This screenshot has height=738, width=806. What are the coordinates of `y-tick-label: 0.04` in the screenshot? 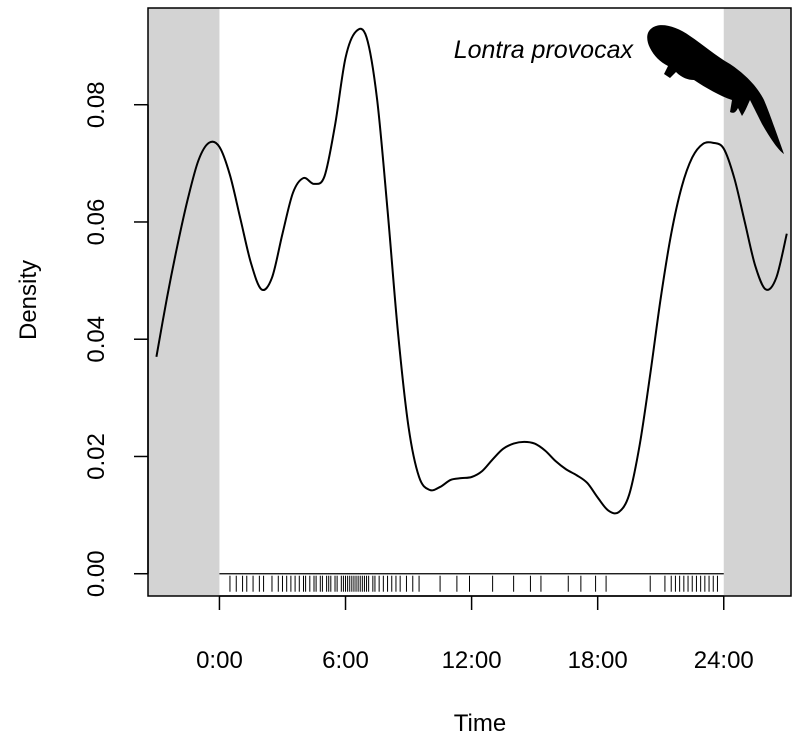 It's located at (96, 339).